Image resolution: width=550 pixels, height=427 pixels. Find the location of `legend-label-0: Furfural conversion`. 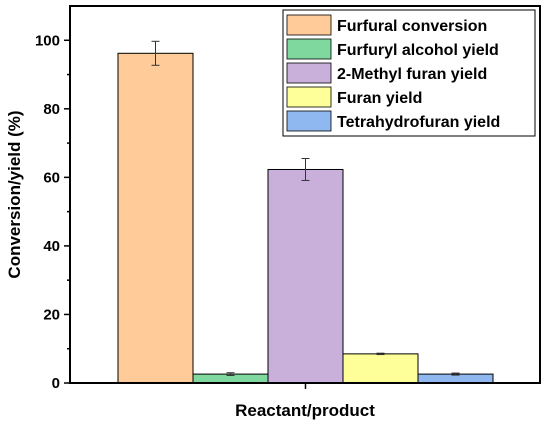

legend-label-0: Furfural conversion is located at coordinates (412, 26).